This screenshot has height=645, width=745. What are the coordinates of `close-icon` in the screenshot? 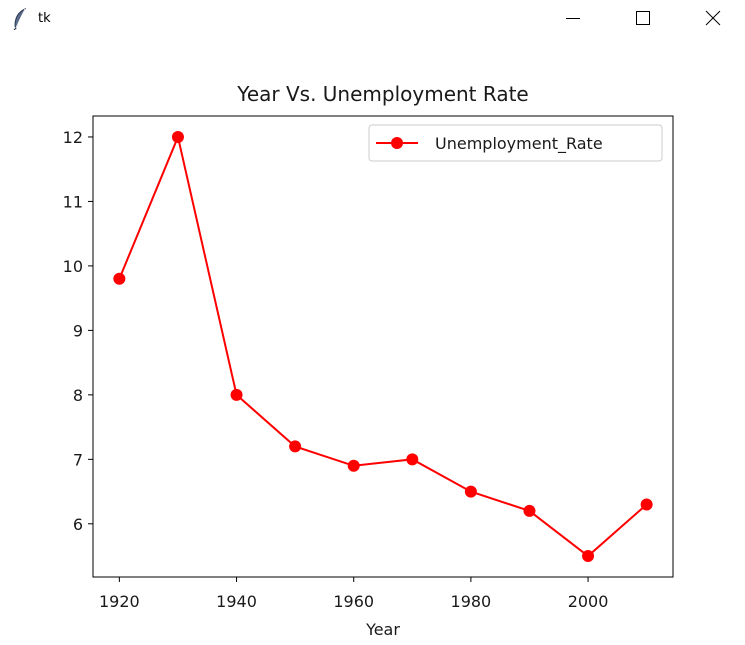 It's located at (713, 18).